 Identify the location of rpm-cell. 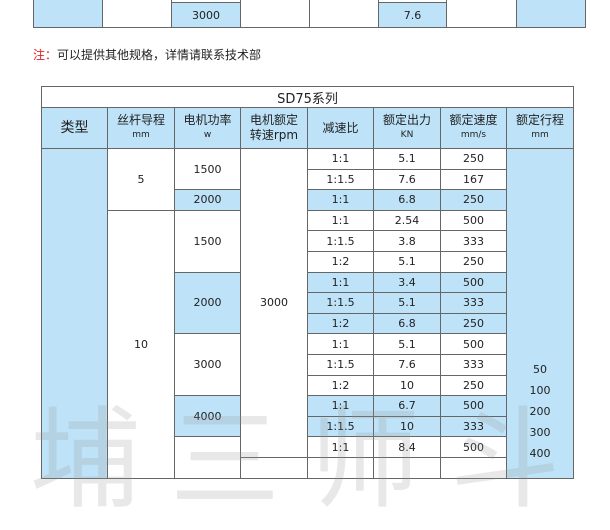
(274, 468).